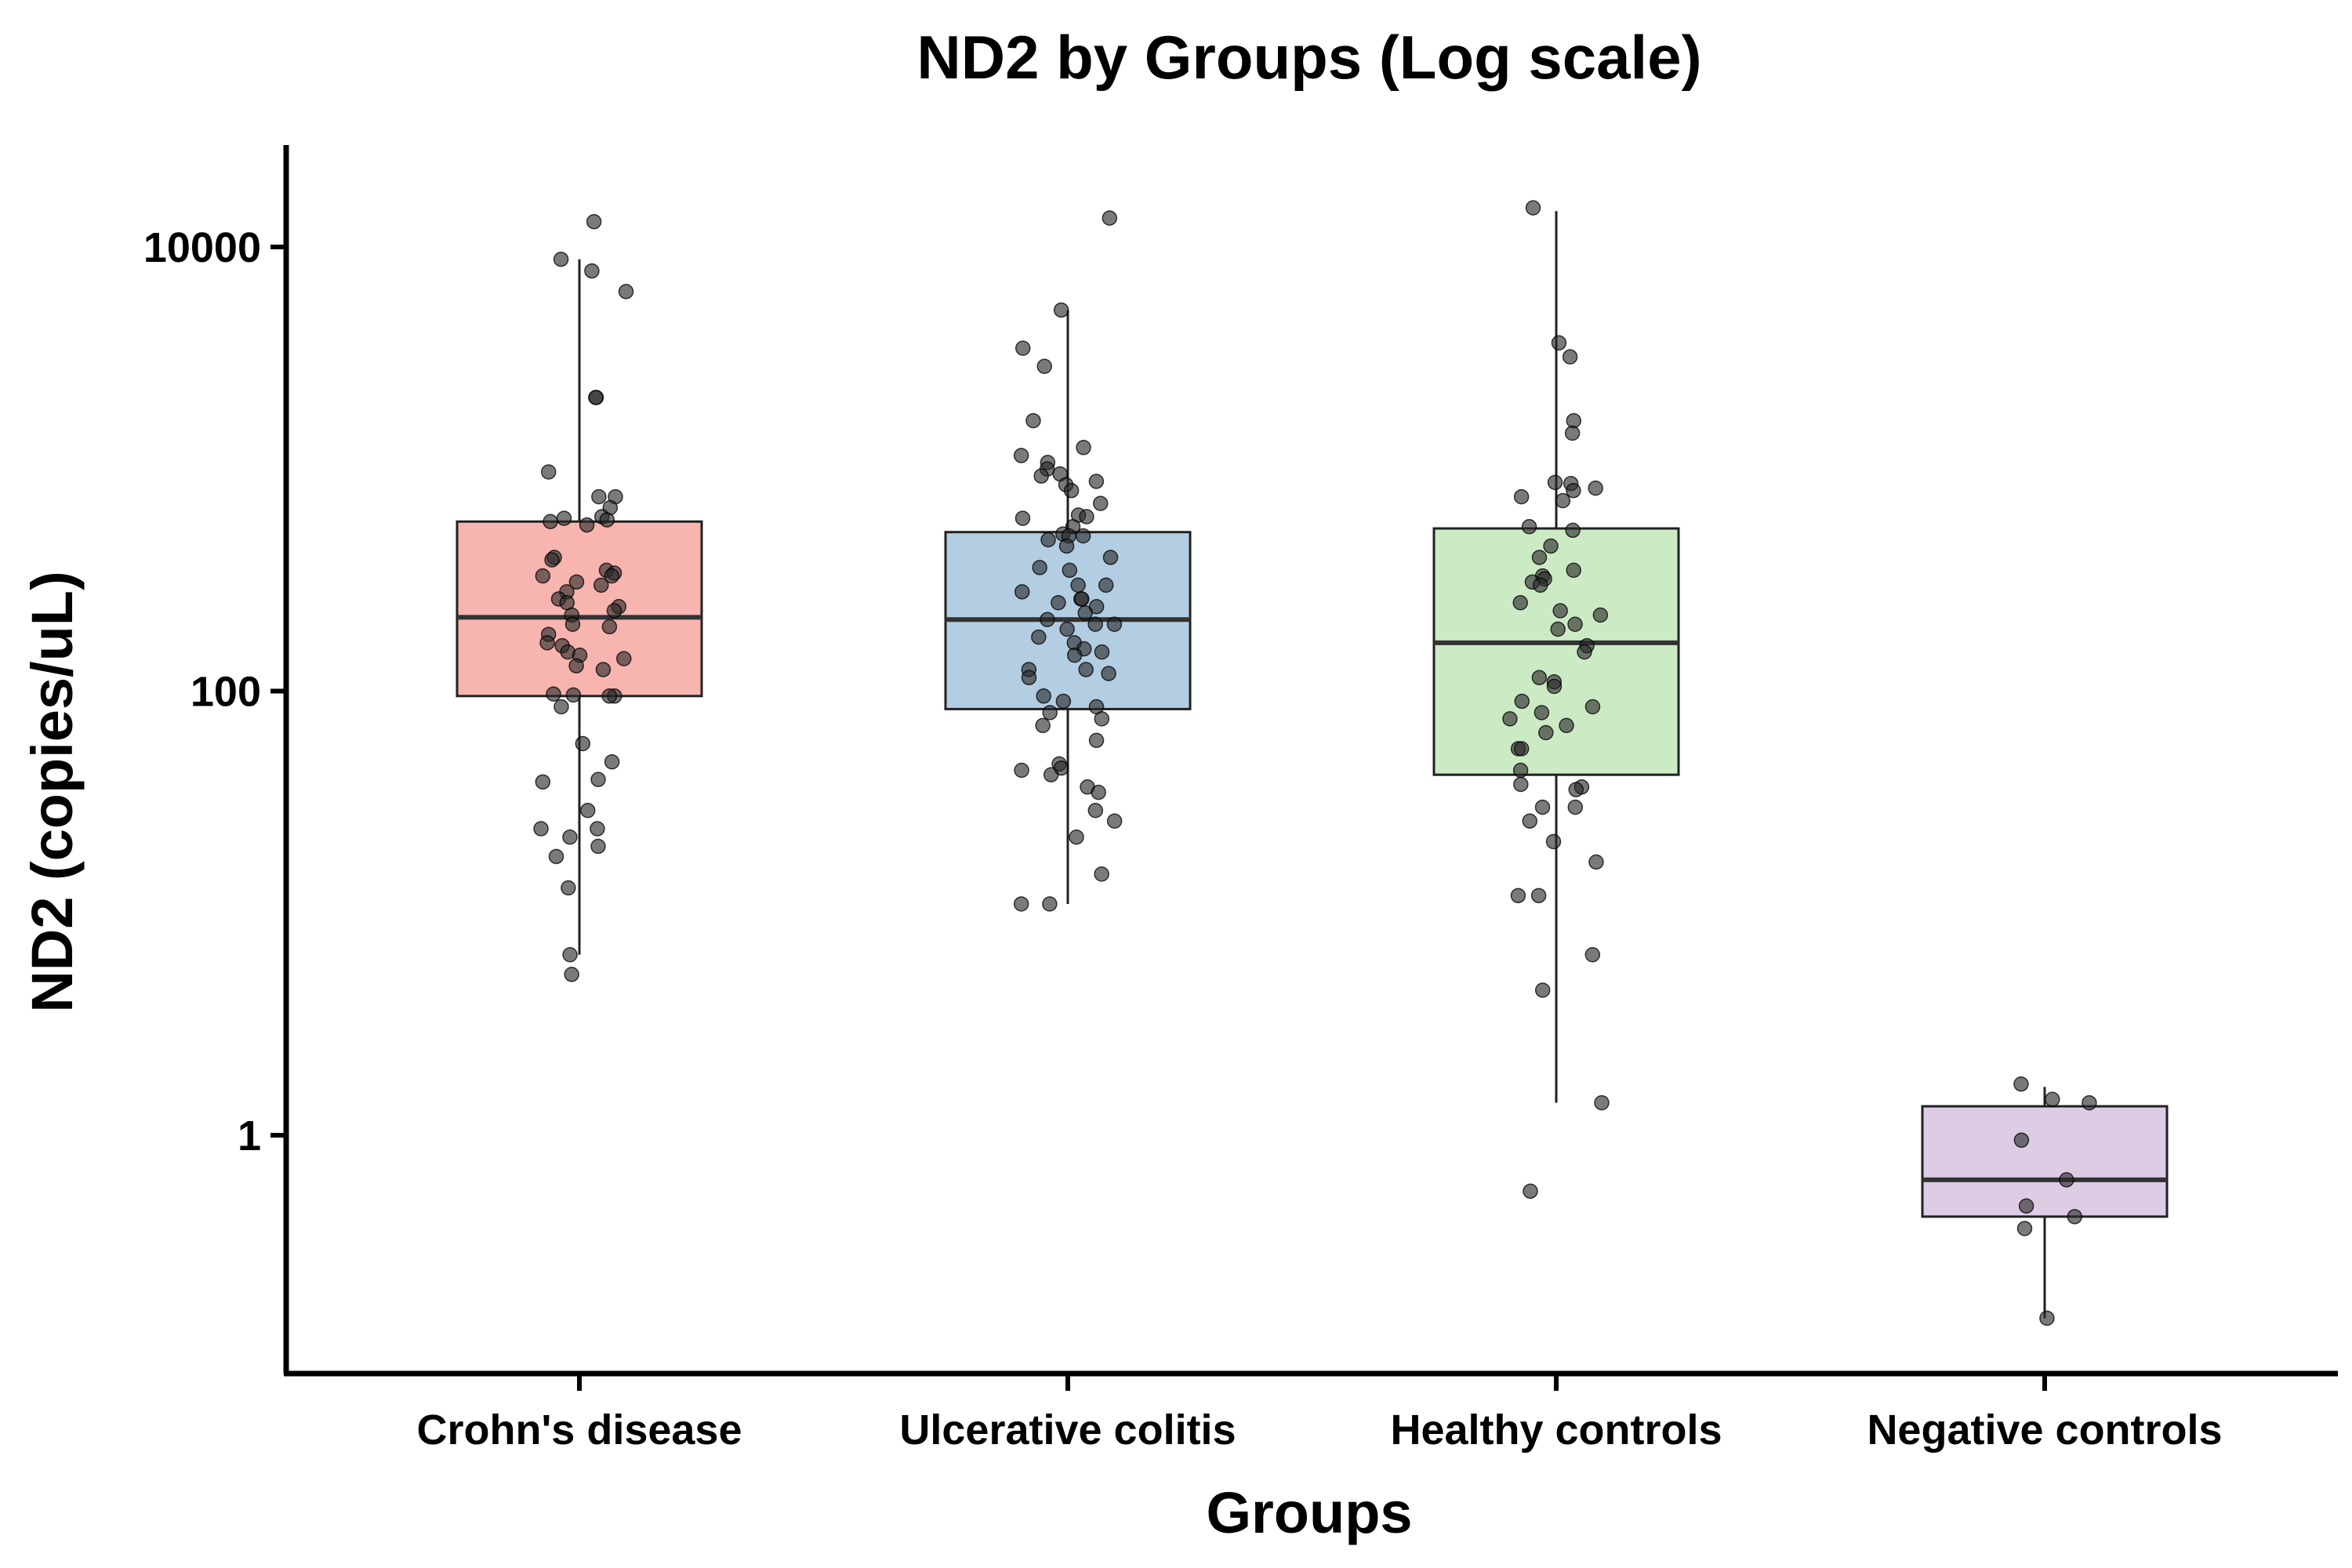  I want to click on chart-title: ND2 by Groups (Log scale), so click(1308, 57).